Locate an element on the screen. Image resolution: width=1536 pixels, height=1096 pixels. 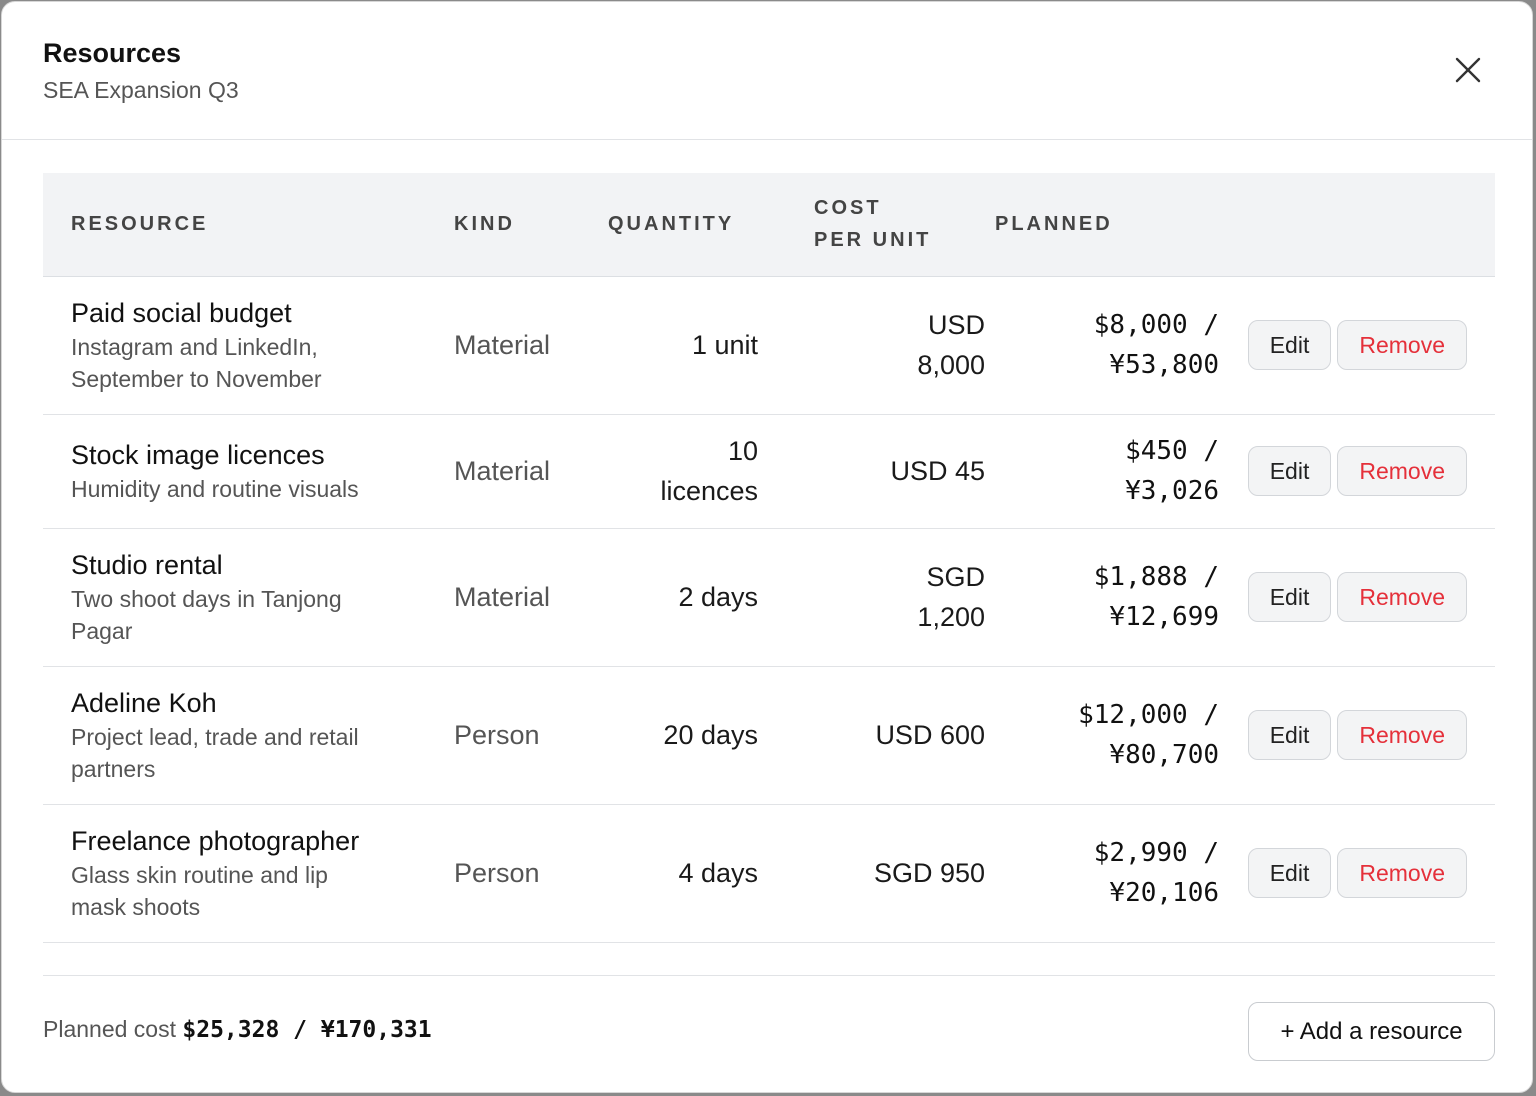
resource-description: Project lead, trade and retail is located at coordinates (215, 737).